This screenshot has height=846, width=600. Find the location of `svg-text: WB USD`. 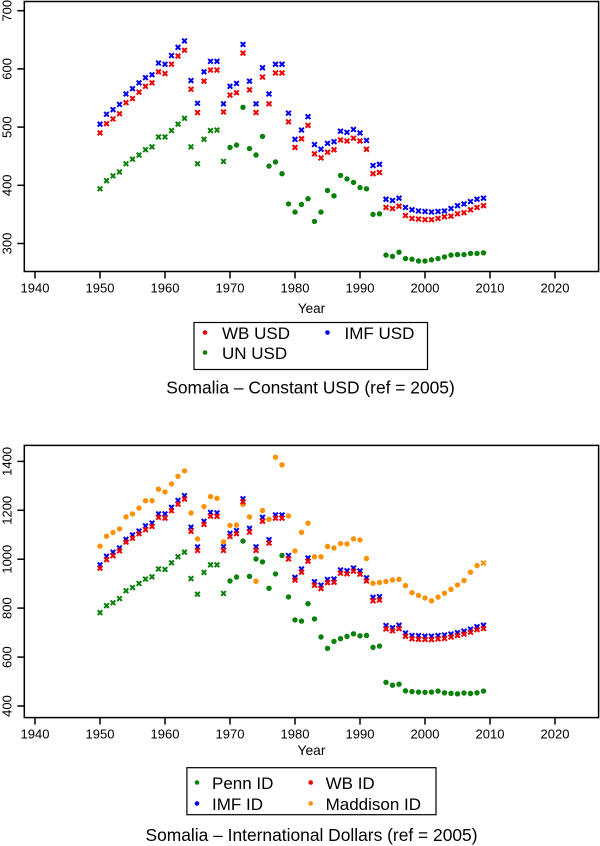

svg-text: WB USD is located at coordinates (256, 333).